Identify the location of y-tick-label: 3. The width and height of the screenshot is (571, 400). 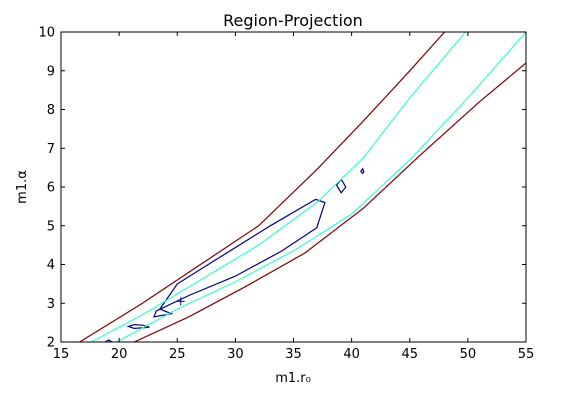
(51, 304).